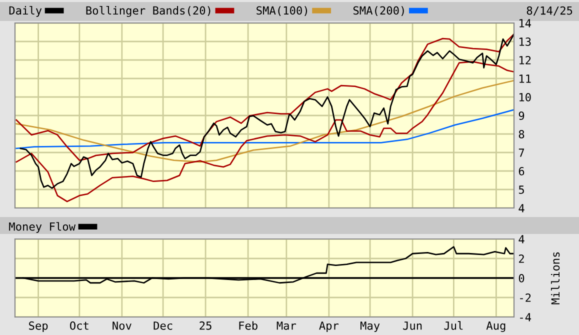  I want to click on x-tick-label: May, so click(370, 327).